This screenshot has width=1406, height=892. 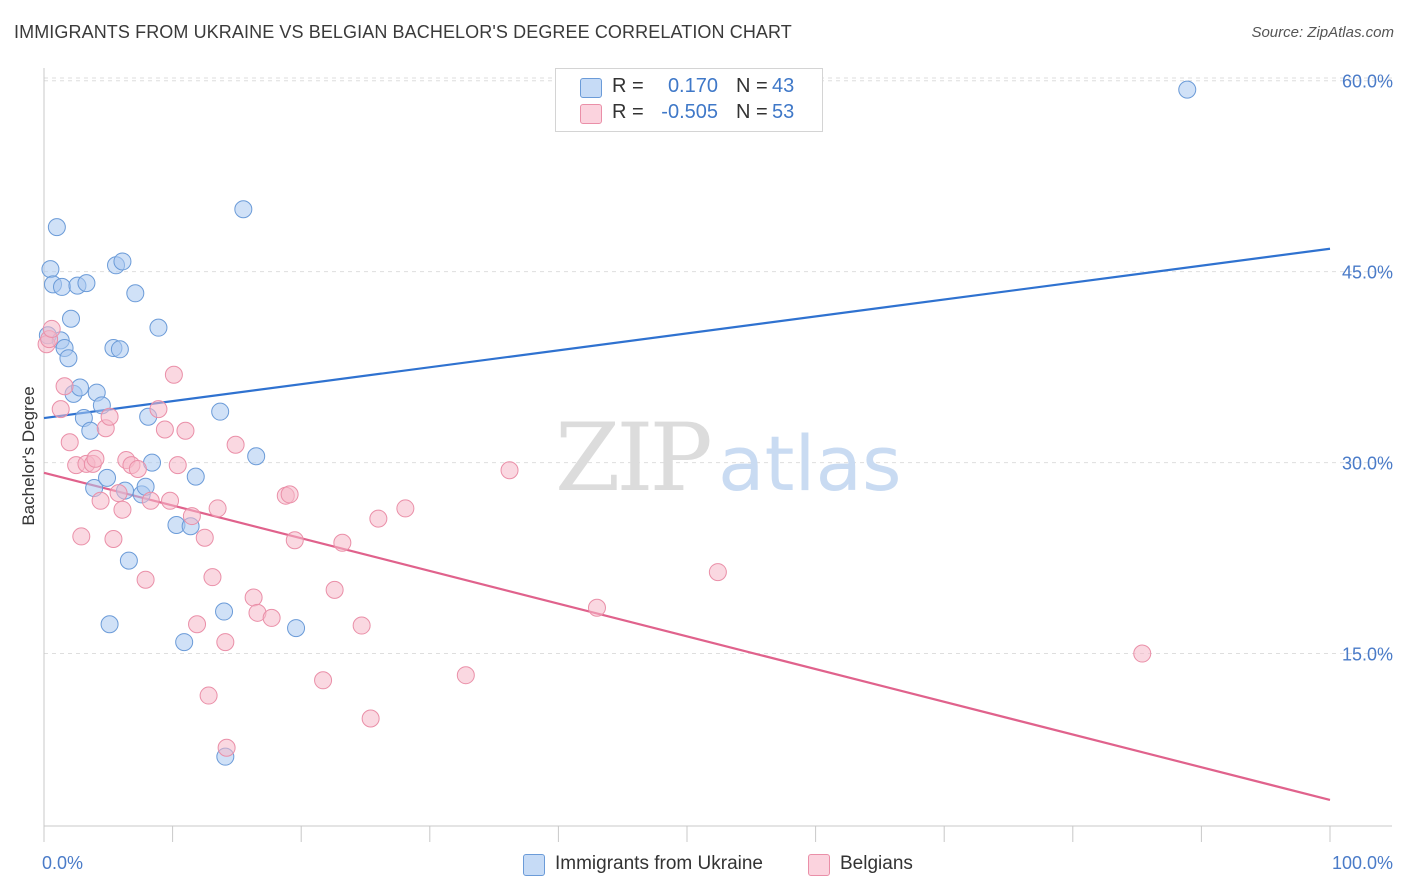 I want to click on y-tick-label: 15.0%, so click(x=1367, y=655).